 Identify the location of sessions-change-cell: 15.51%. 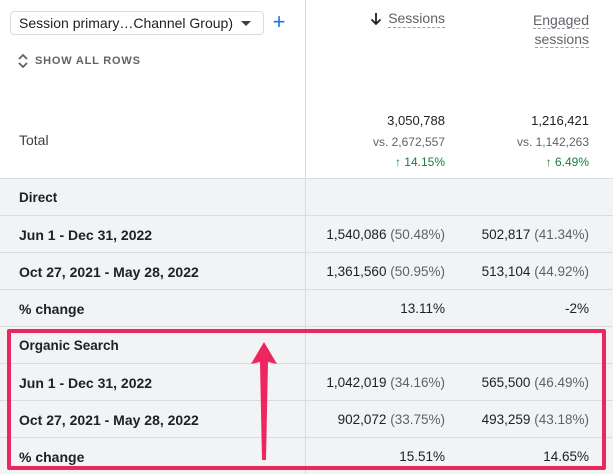
(422, 456).